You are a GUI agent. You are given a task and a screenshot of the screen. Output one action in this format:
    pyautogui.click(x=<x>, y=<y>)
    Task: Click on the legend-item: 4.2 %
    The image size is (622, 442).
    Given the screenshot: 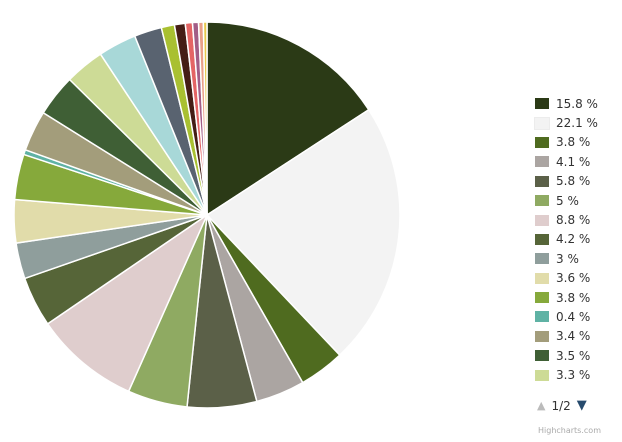 What is the action you would take?
    pyautogui.click(x=566, y=239)
    